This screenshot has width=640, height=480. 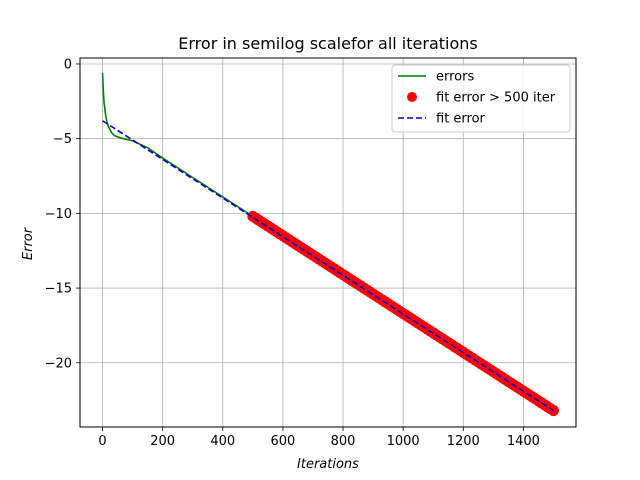 I want to click on x-tick-label: 1400, so click(x=523, y=441).